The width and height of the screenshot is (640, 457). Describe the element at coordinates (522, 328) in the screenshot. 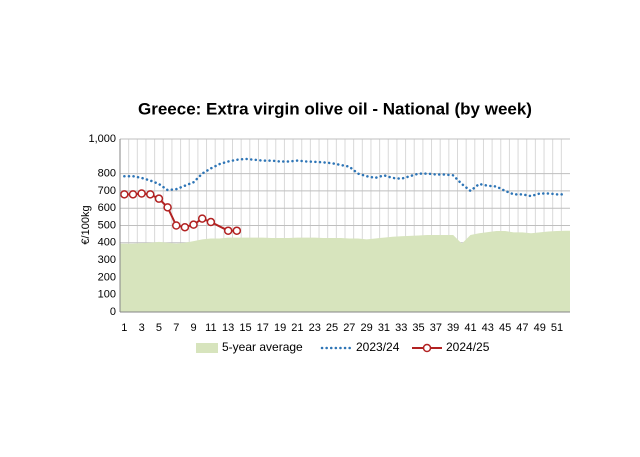

I see `x-tick-label: 47` at that location.